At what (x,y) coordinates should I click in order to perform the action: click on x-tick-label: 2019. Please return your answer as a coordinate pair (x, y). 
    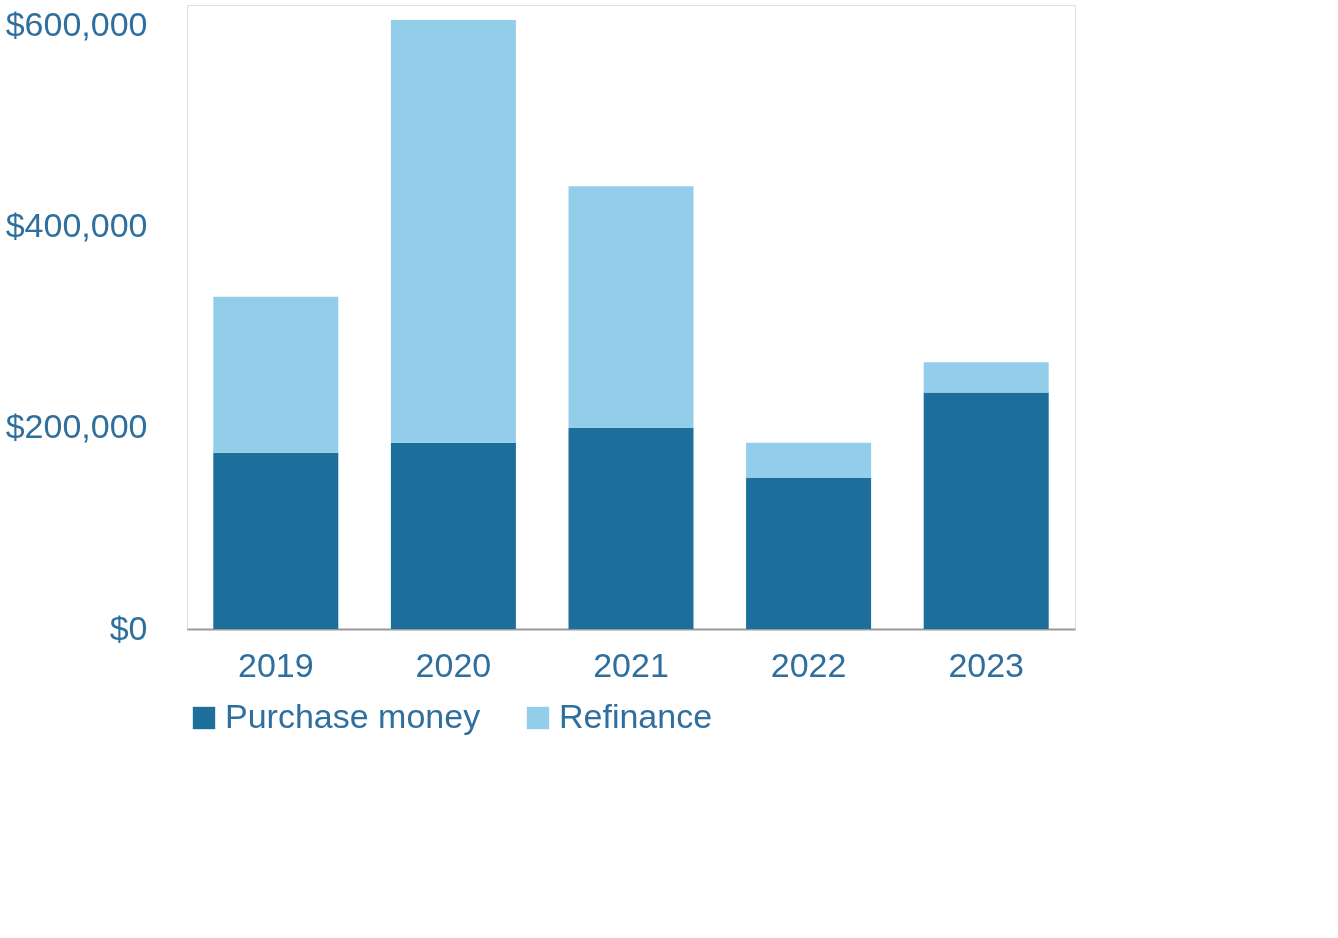
    Looking at the image, I should click on (275, 664).